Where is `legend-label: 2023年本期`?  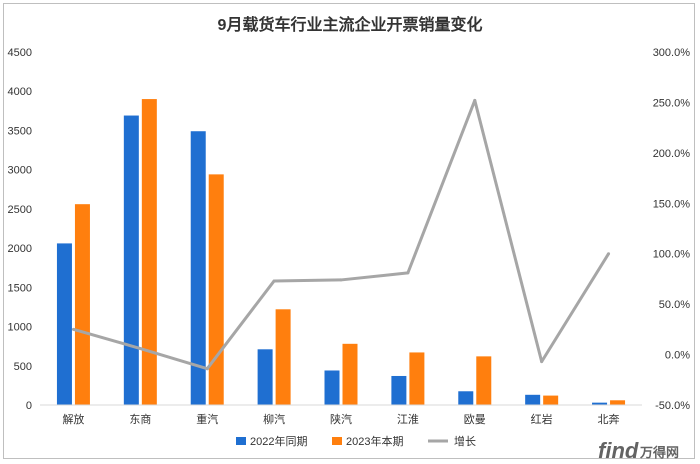 legend-label: 2023年本期 is located at coordinates (374, 441).